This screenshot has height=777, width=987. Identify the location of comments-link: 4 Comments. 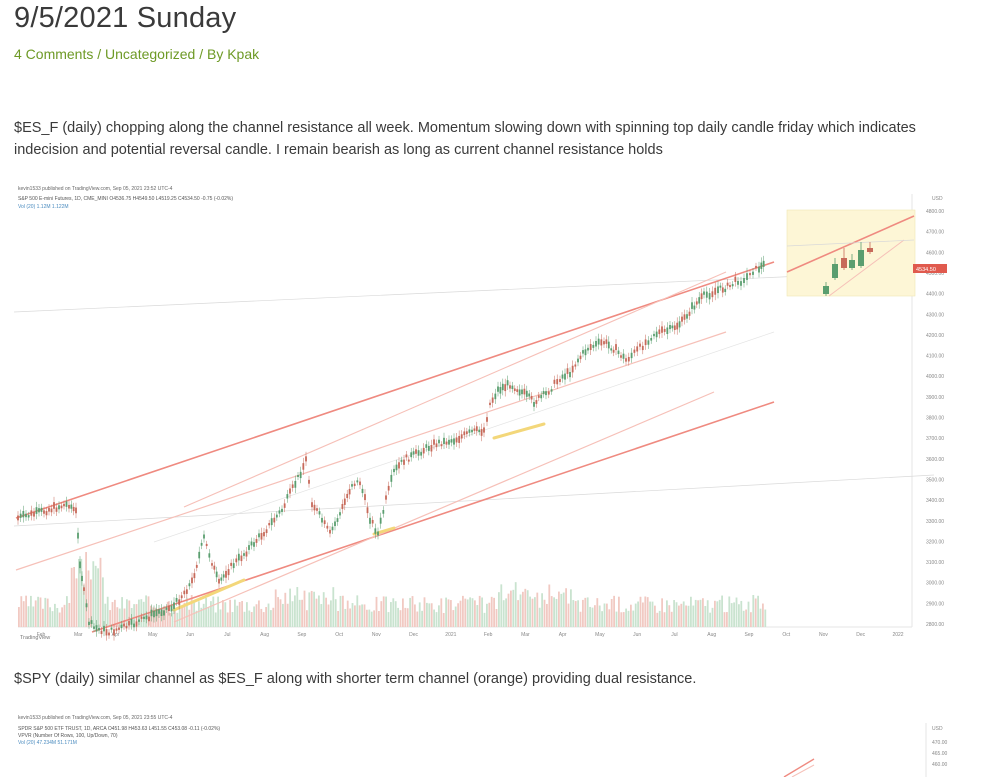
(54, 54).